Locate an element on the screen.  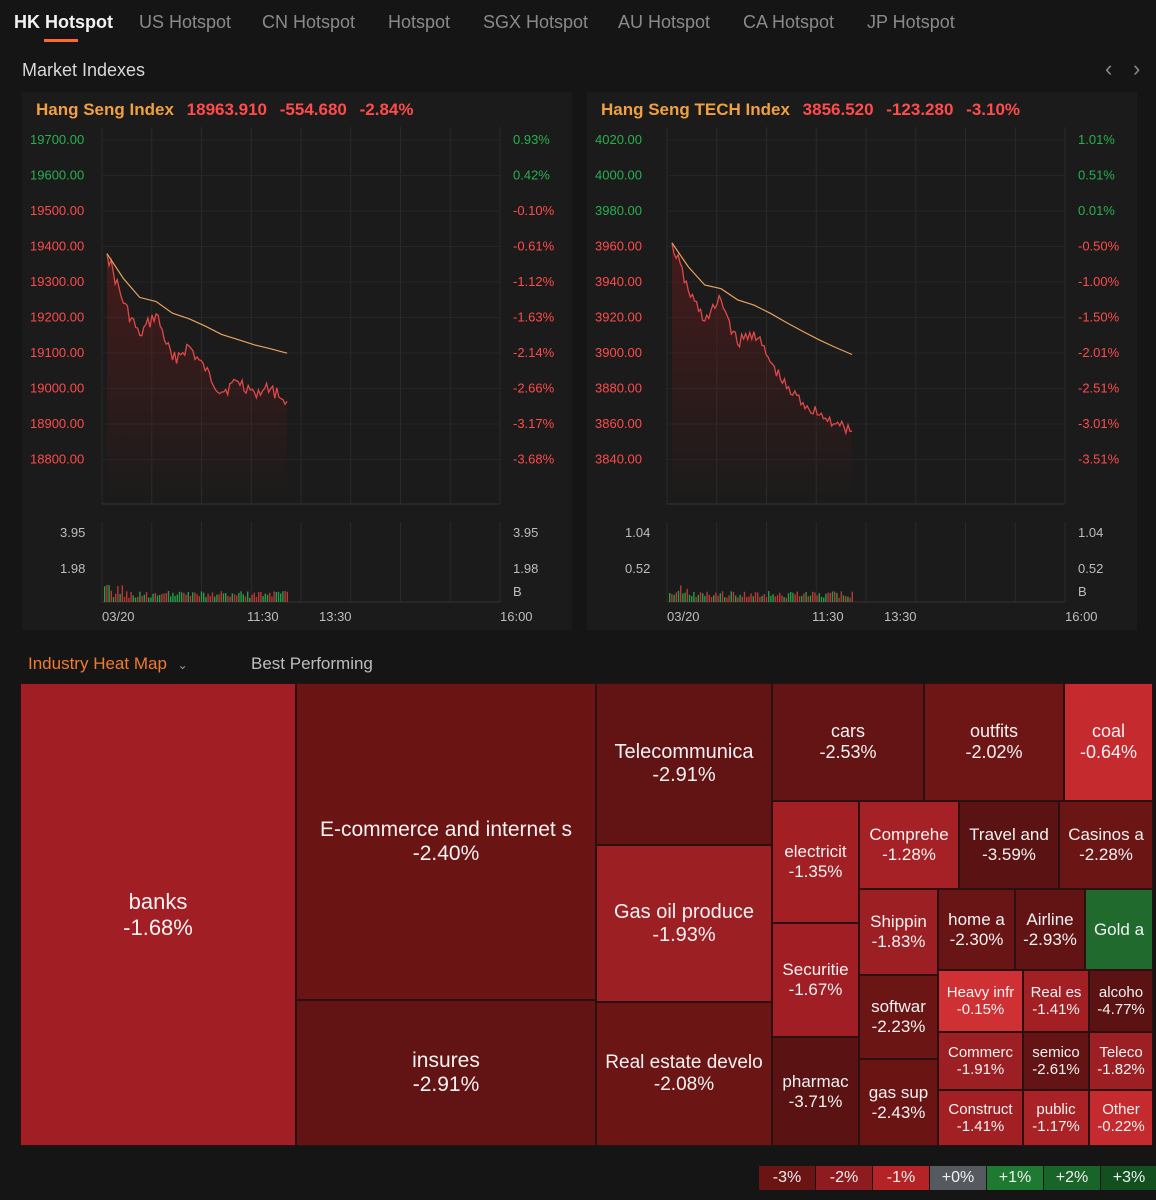
time-axis-label: 16:00 is located at coordinates (516, 616).